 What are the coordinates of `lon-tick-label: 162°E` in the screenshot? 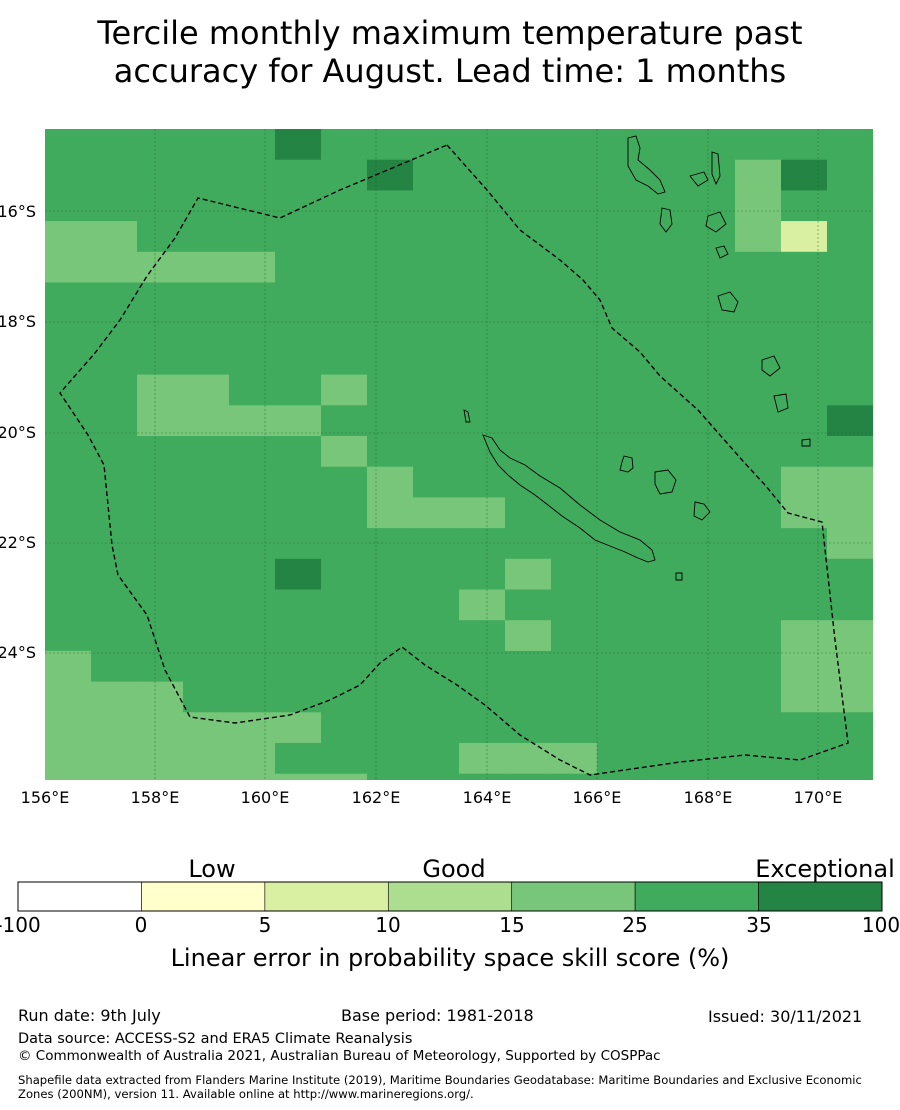 It's located at (376, 797).